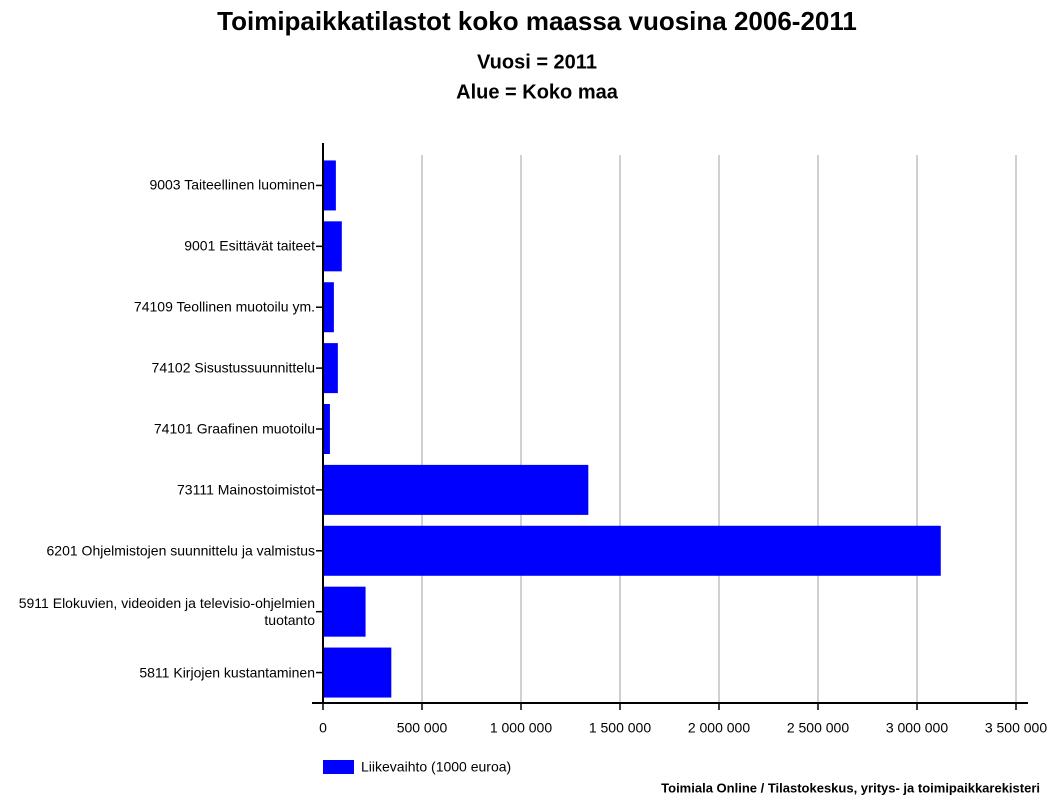  What do you see at coordinates (246, 489) in the screenshot?
I see `y-tick-label: 73111 Mainostoimistot` at bounding box center [246, 489].